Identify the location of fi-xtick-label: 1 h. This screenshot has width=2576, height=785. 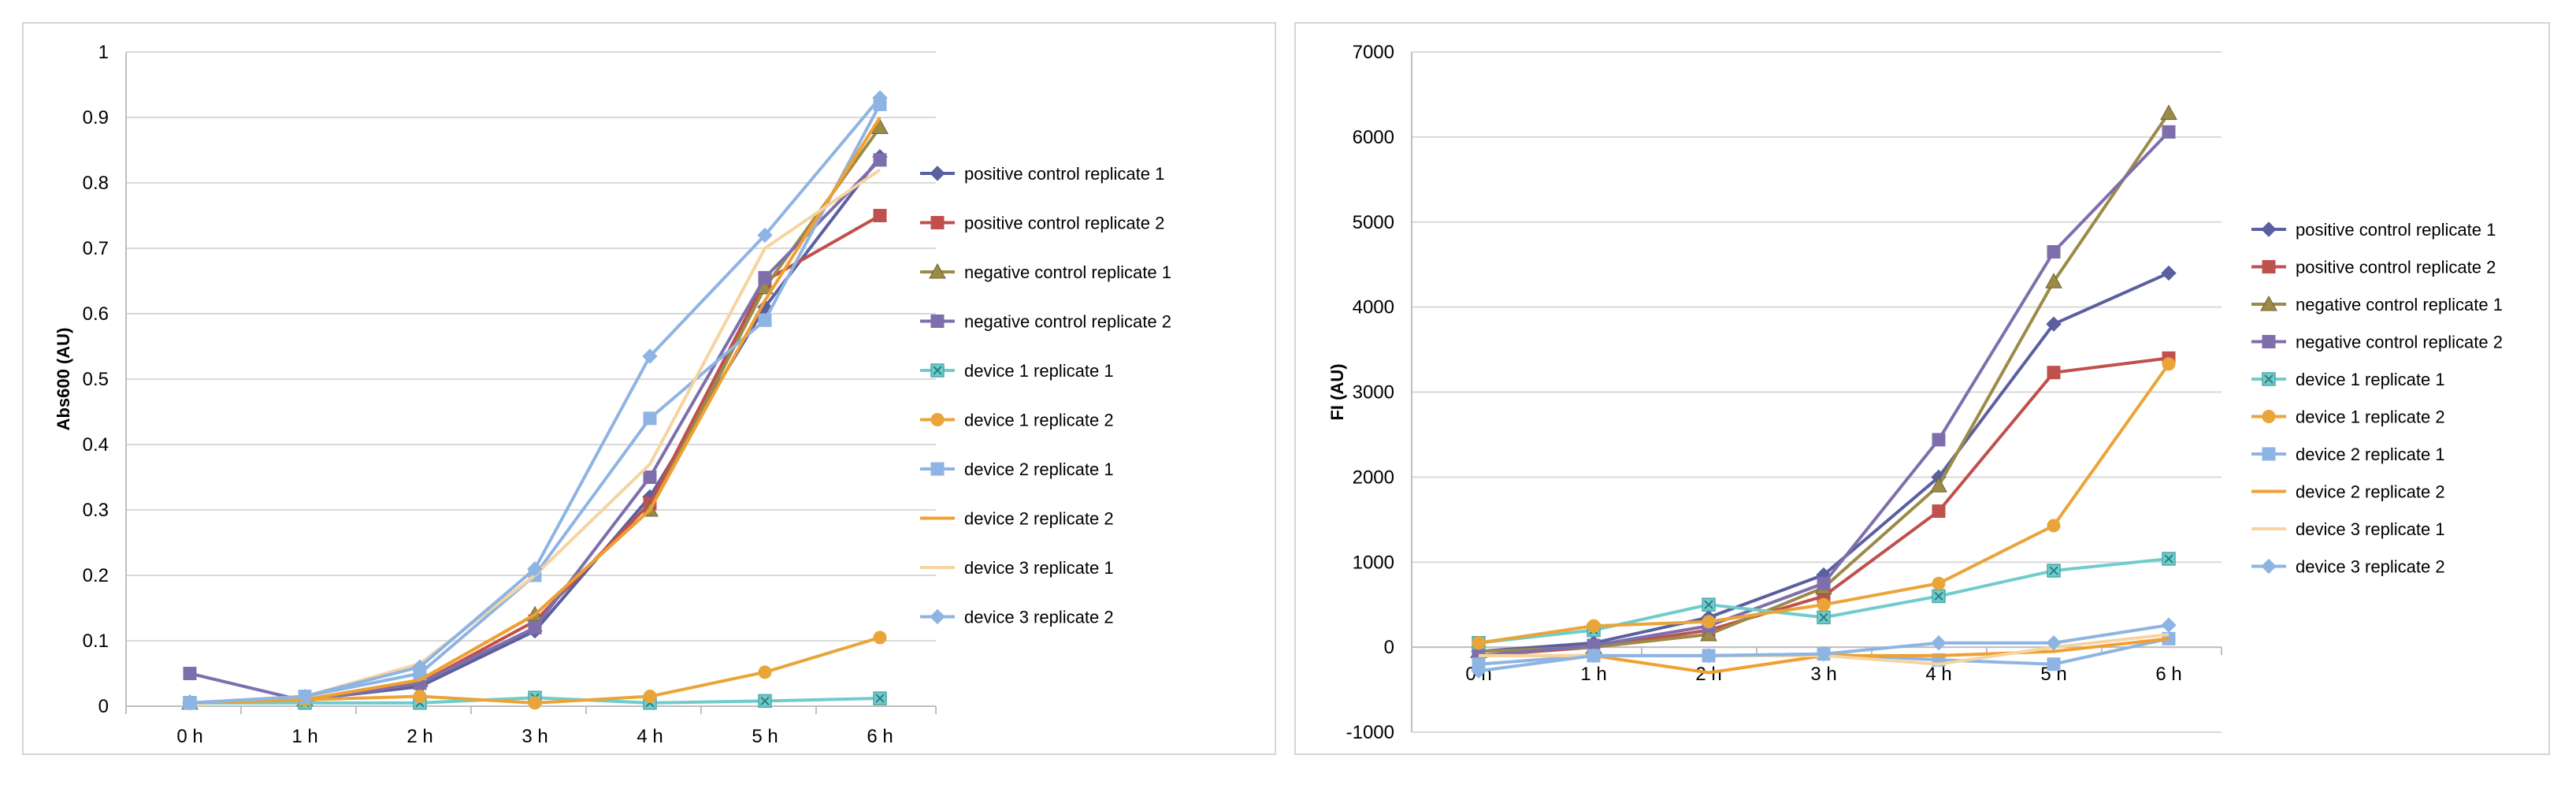
(1593, 674).